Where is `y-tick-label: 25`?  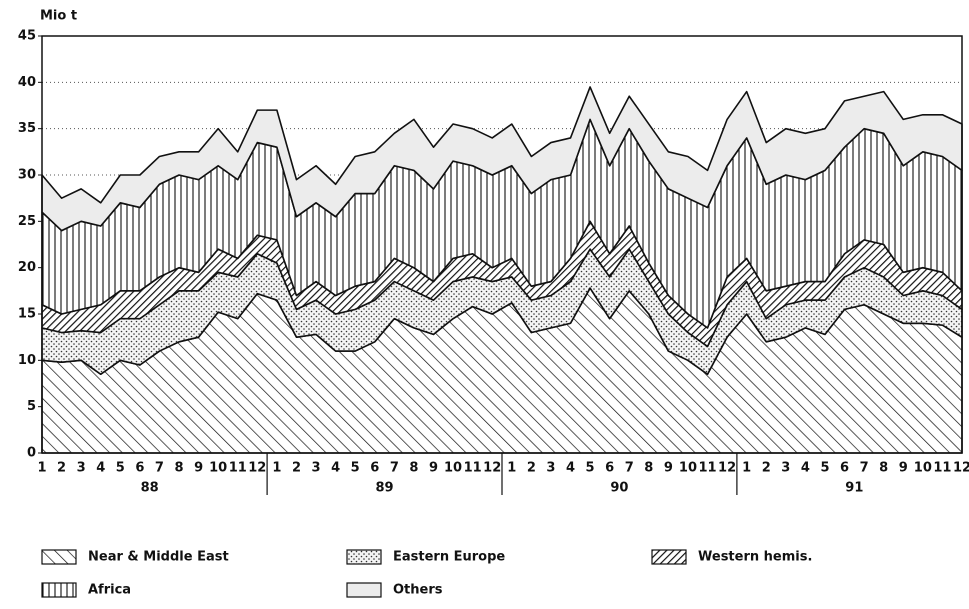
y-tick-label: 25 is located at coordinates (27, 221).